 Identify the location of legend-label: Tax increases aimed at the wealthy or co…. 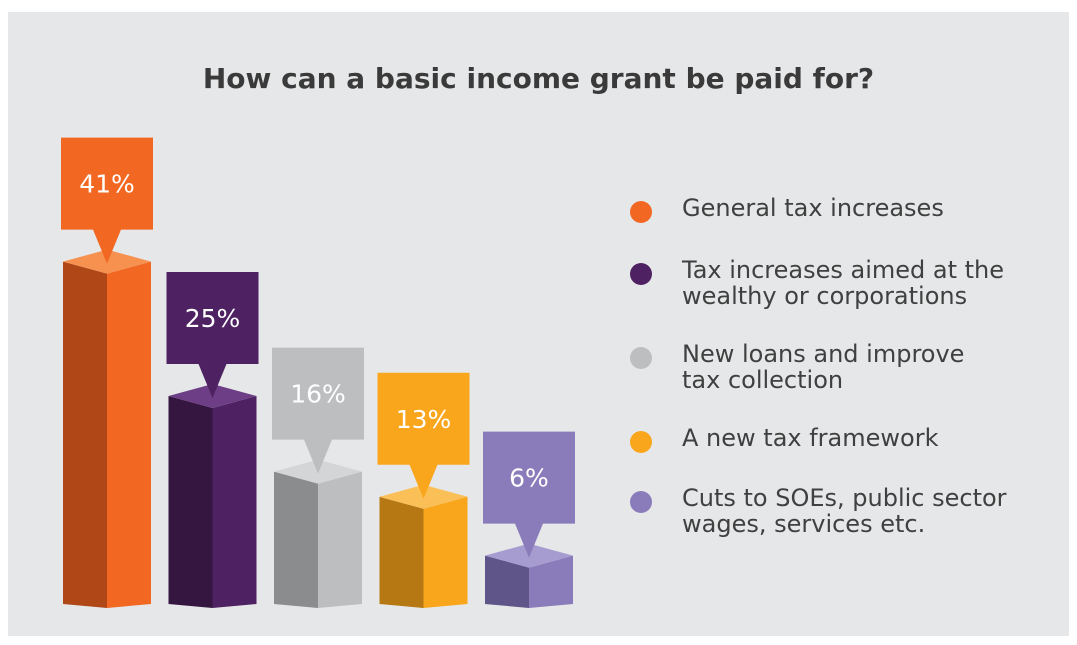
(843, 283).